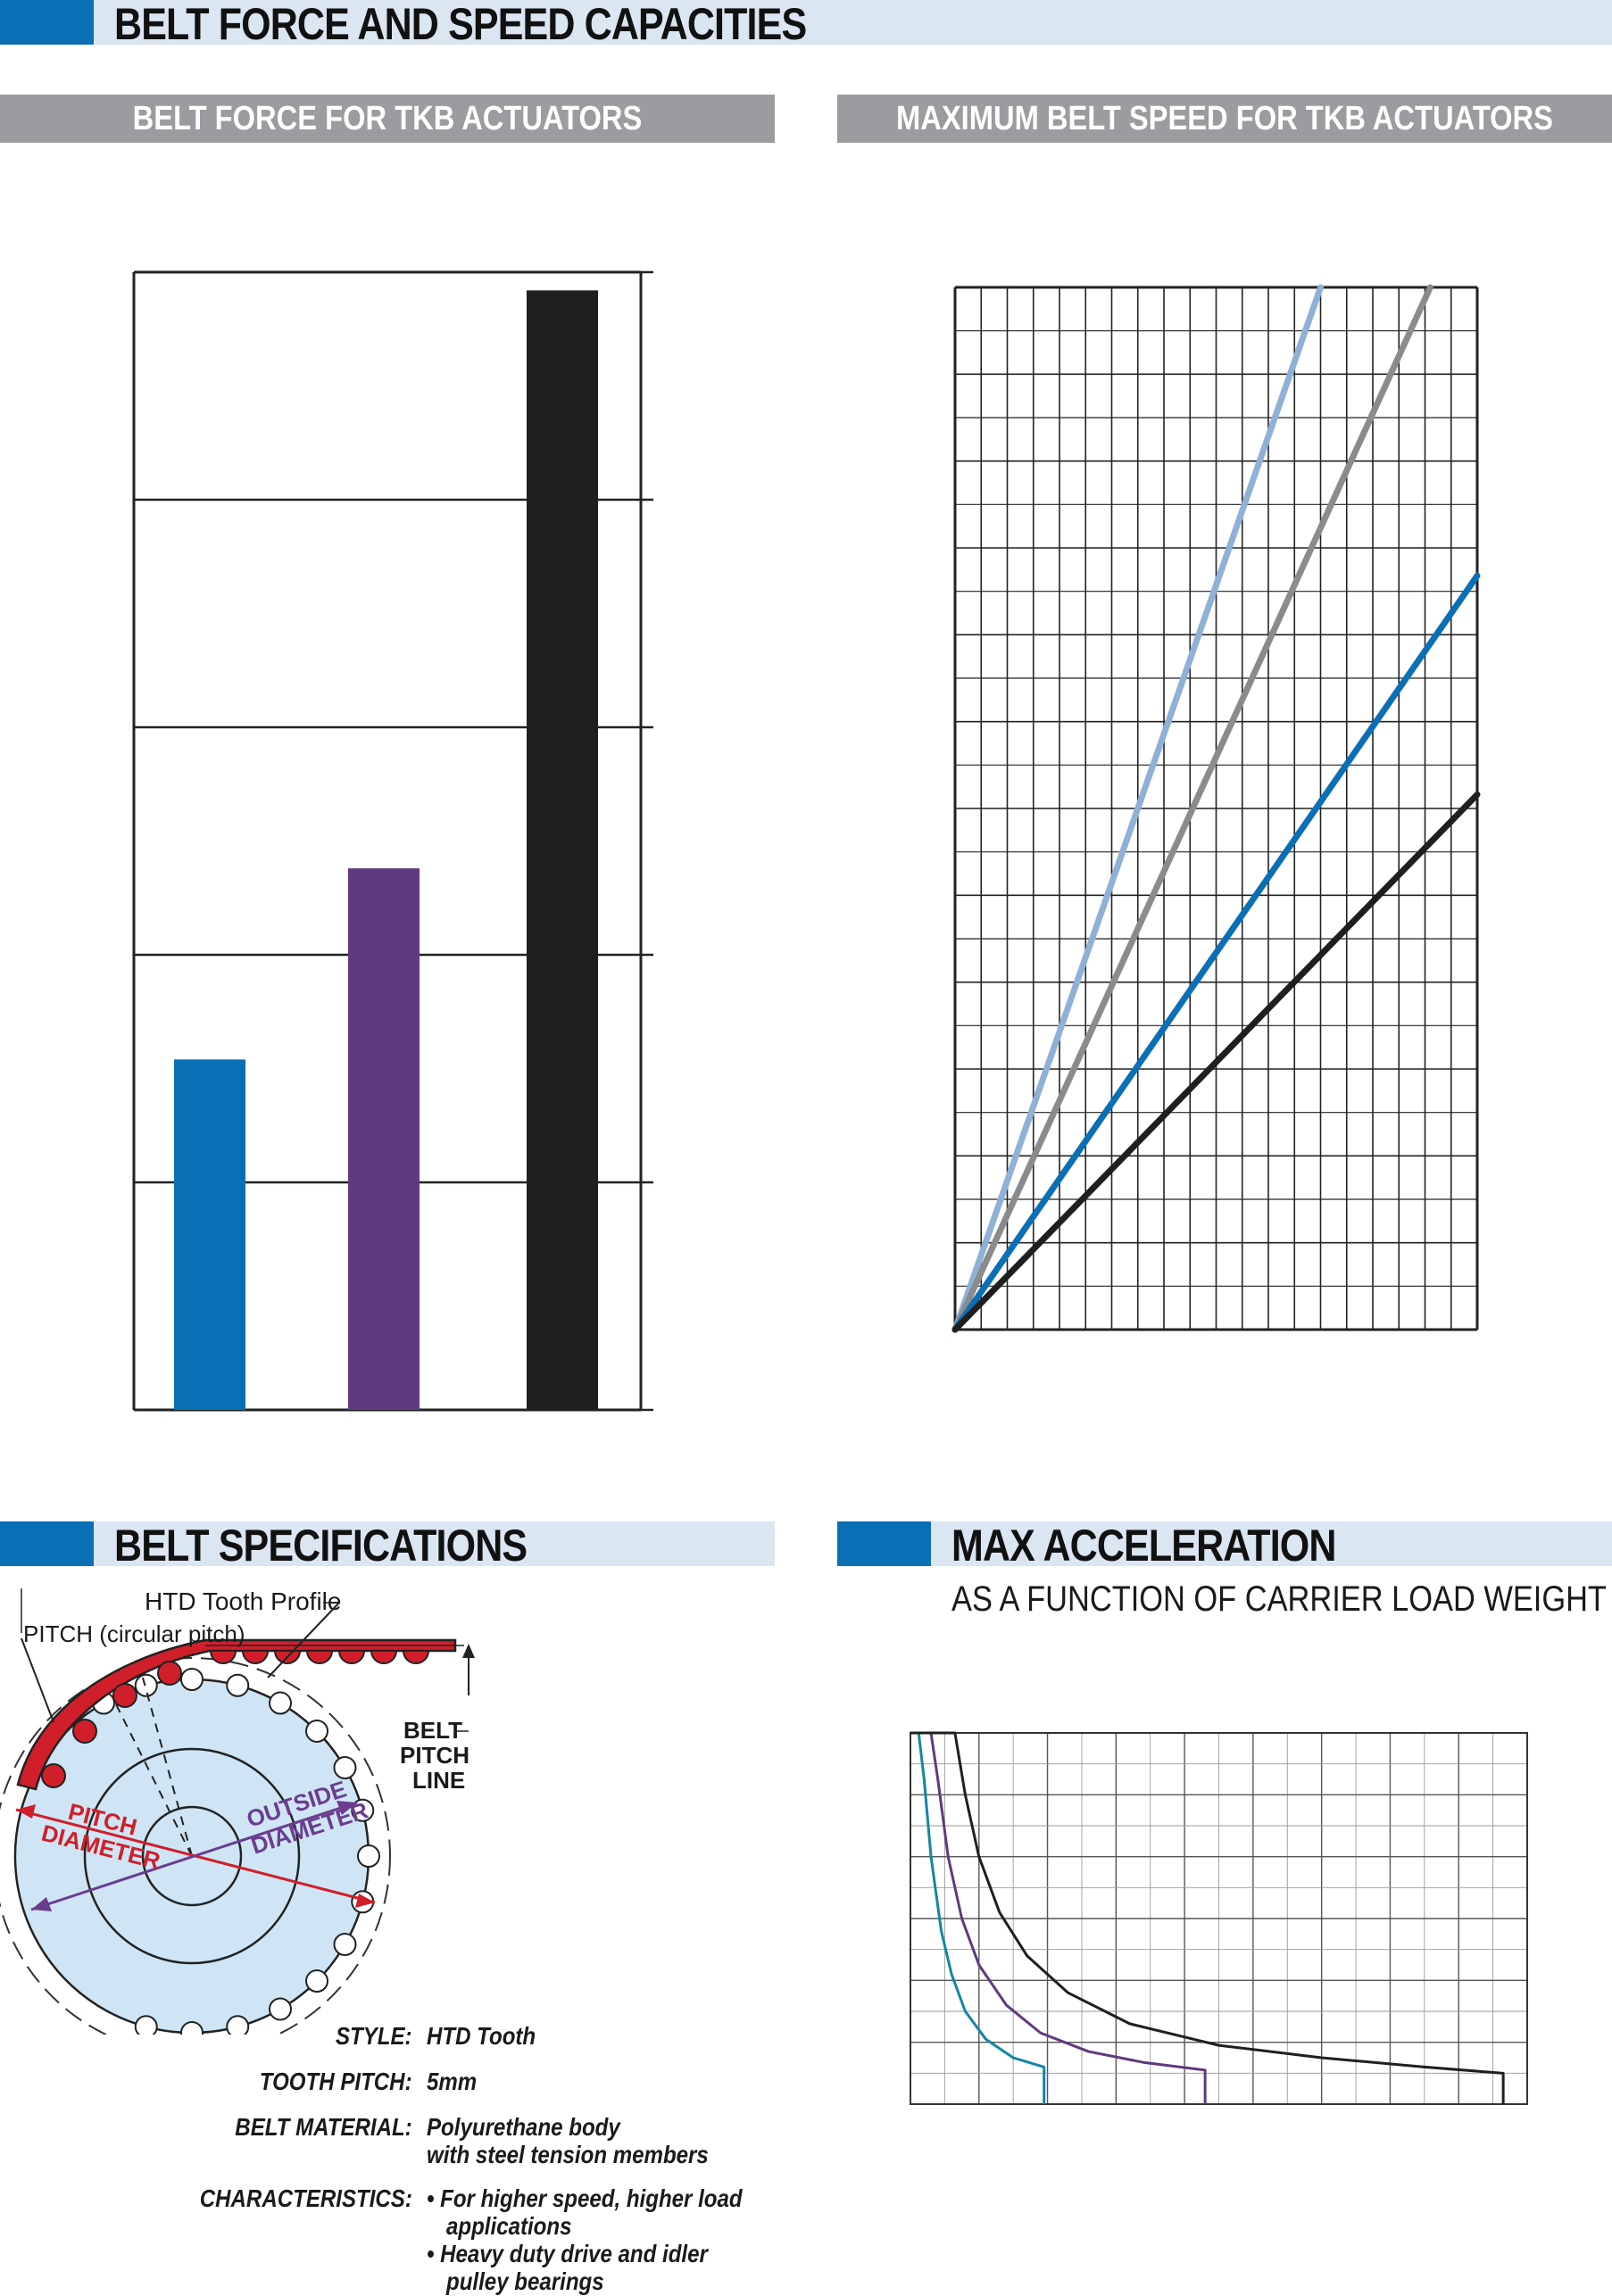 This screenshot has height=2296, width=1612. I want to click on bar-tkb25, so click(384, 1139).